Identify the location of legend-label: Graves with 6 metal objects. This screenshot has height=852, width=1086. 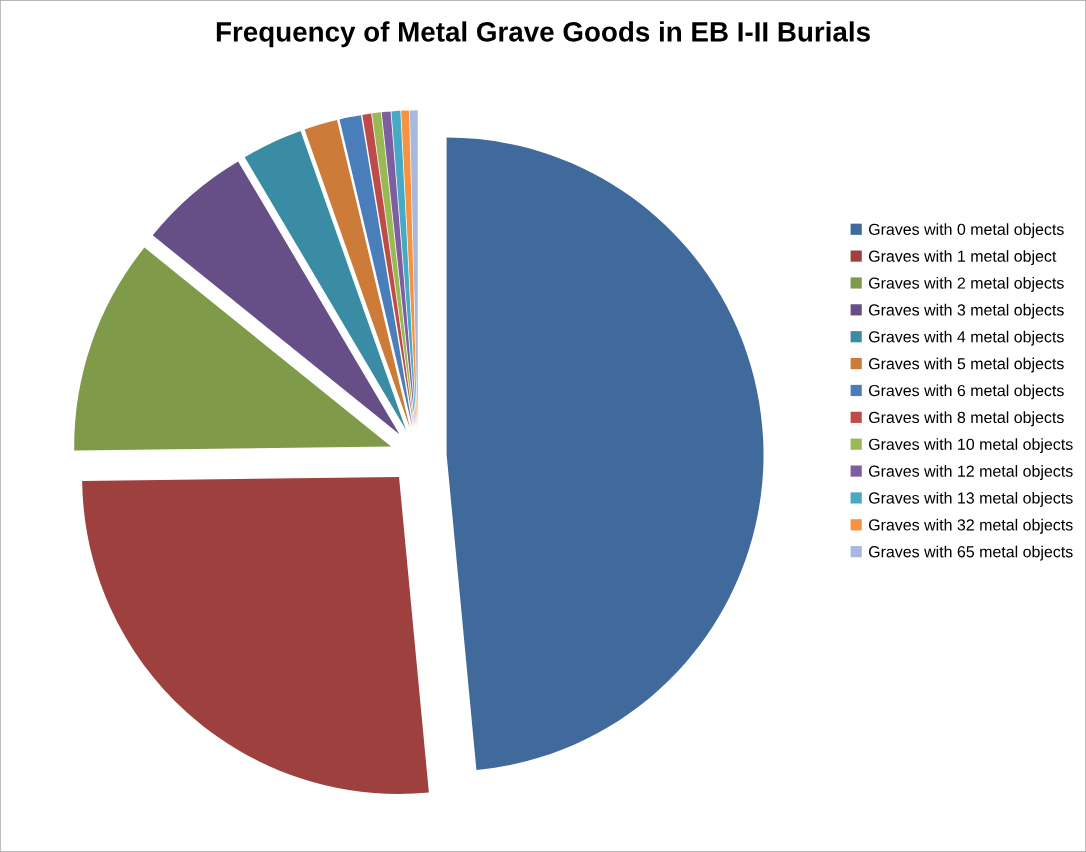
(966, 392).